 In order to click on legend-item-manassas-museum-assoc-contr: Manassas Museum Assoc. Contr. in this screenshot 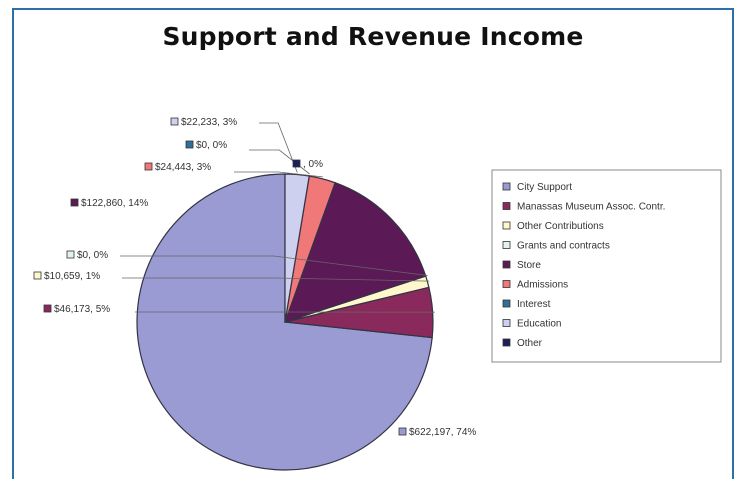, I will do `click(584, 207)`.